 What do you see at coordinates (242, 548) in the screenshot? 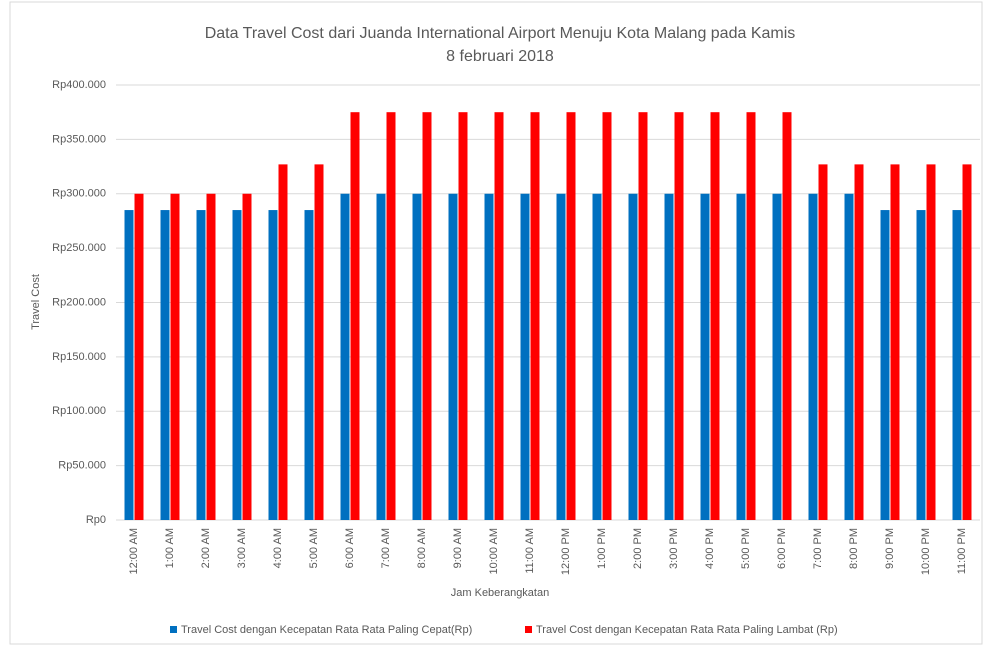
I see `x-tick-label: 3:00 AM` at bounding box center [242, 548].